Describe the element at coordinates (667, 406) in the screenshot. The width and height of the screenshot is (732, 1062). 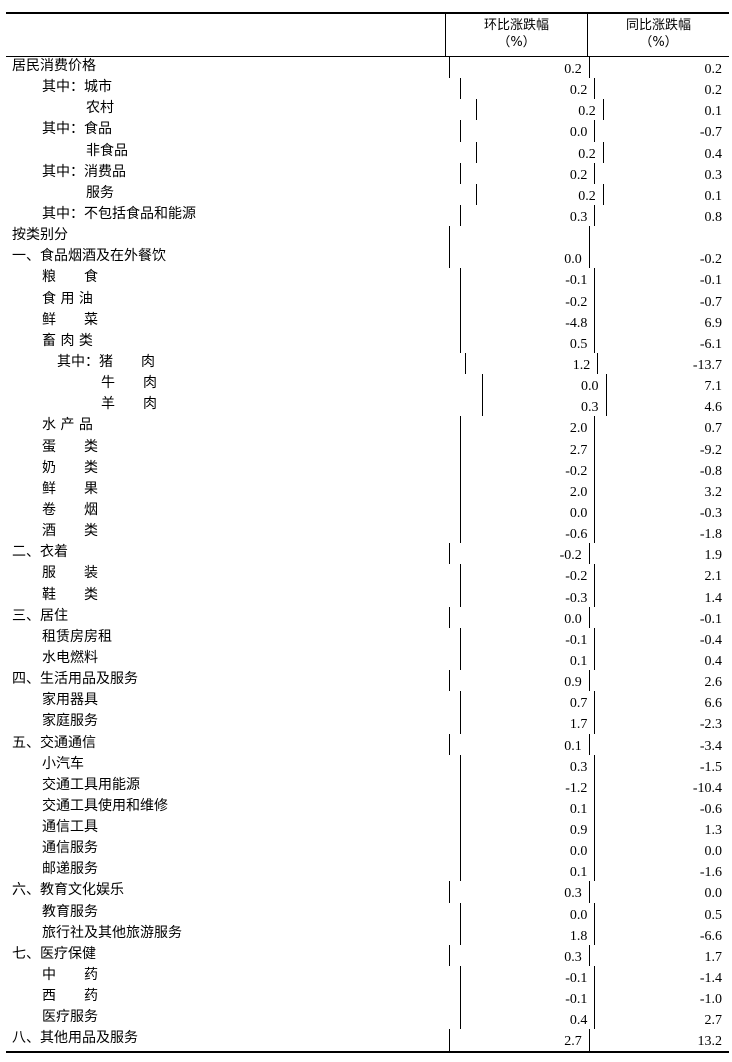
I see `row-yoy-value: 4.6` at that location.